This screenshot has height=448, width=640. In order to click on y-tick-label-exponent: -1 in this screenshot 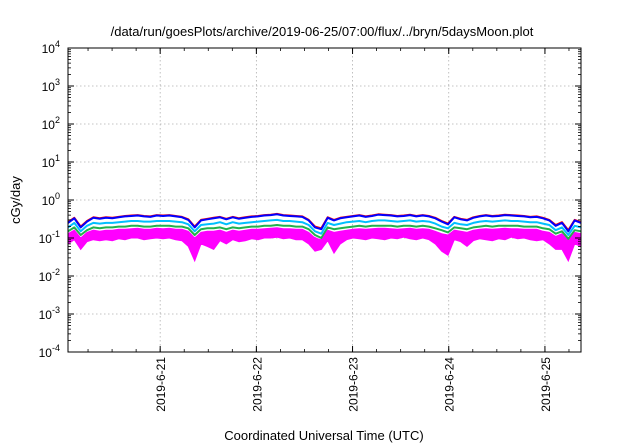, I will do `click(56, 234)`.